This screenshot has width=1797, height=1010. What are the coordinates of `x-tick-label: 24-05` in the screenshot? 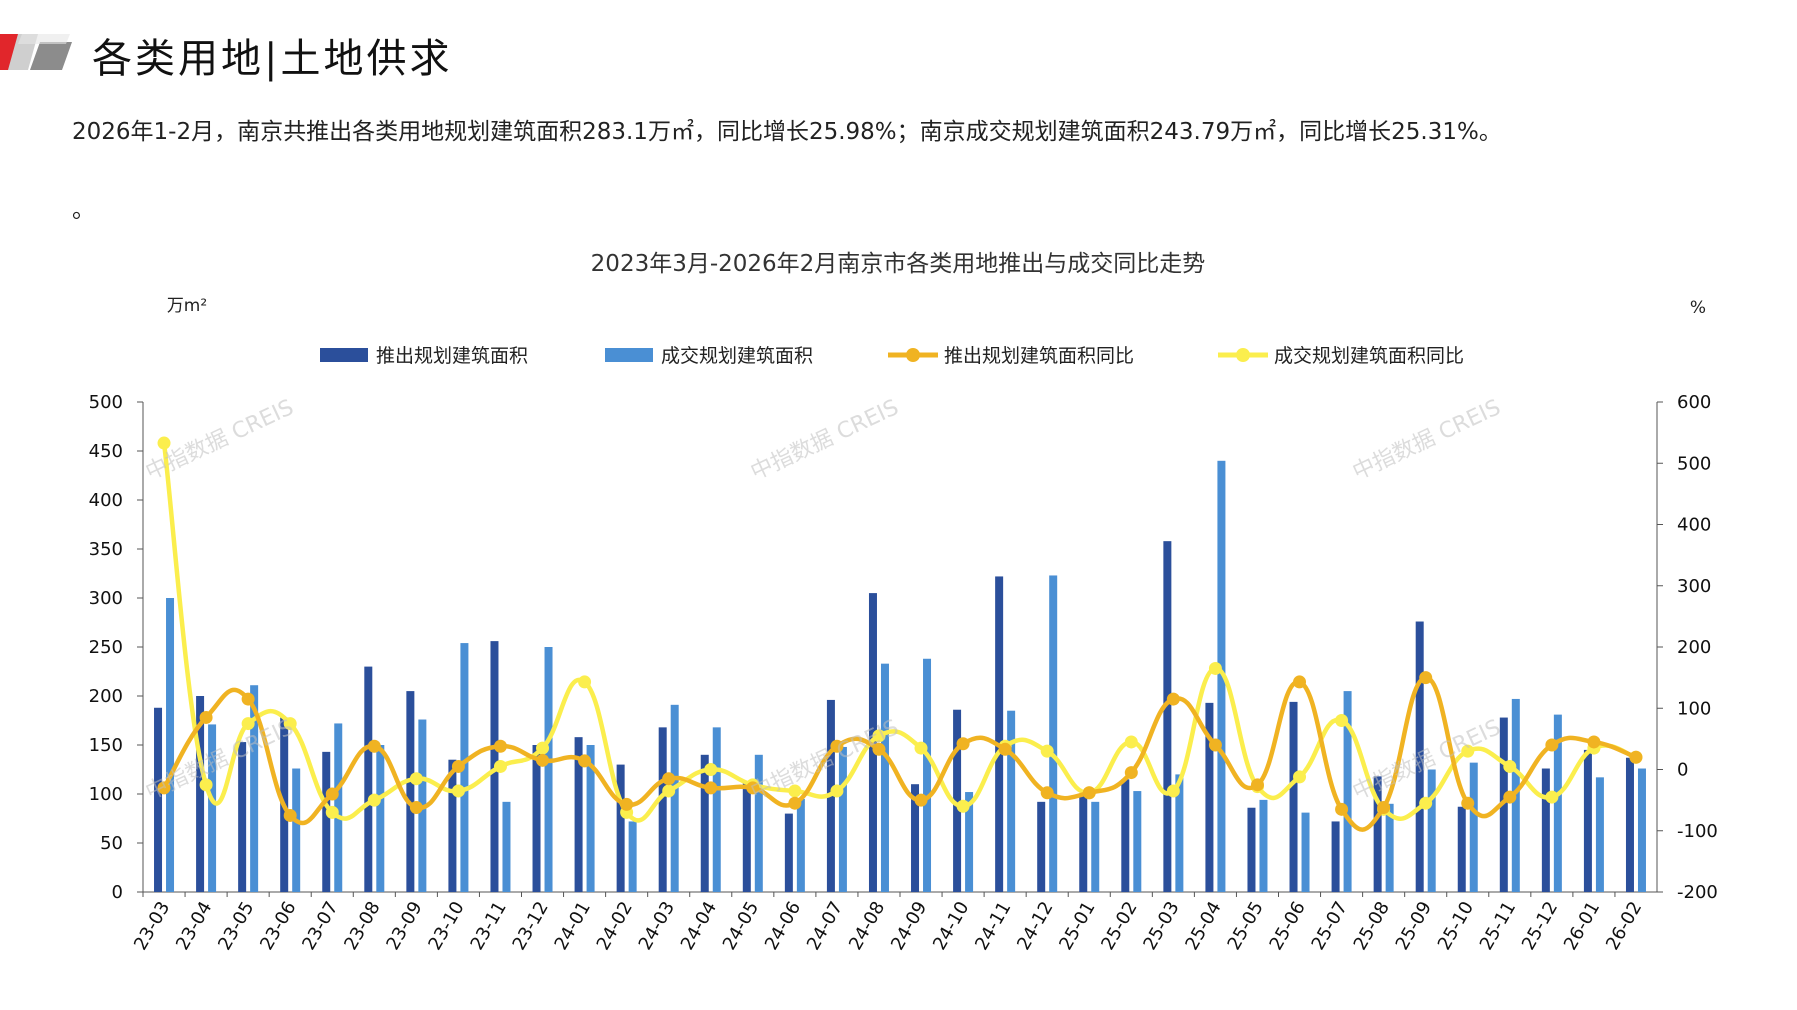 It's located at (741, 926).